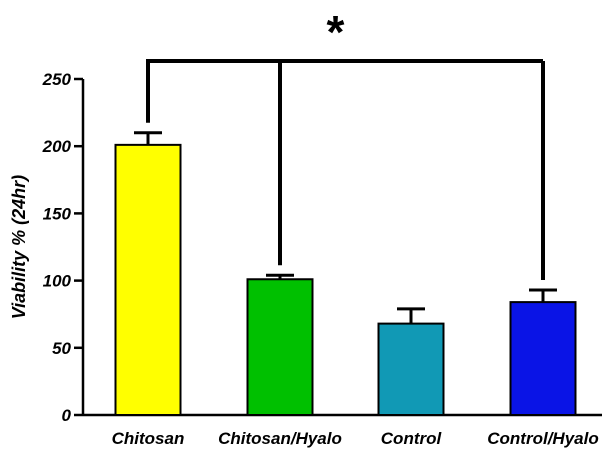  What do you see at coordinates (61, 348) in the screenshot?
I see `y-tick-label: 50` at bounding box center [61, 348].